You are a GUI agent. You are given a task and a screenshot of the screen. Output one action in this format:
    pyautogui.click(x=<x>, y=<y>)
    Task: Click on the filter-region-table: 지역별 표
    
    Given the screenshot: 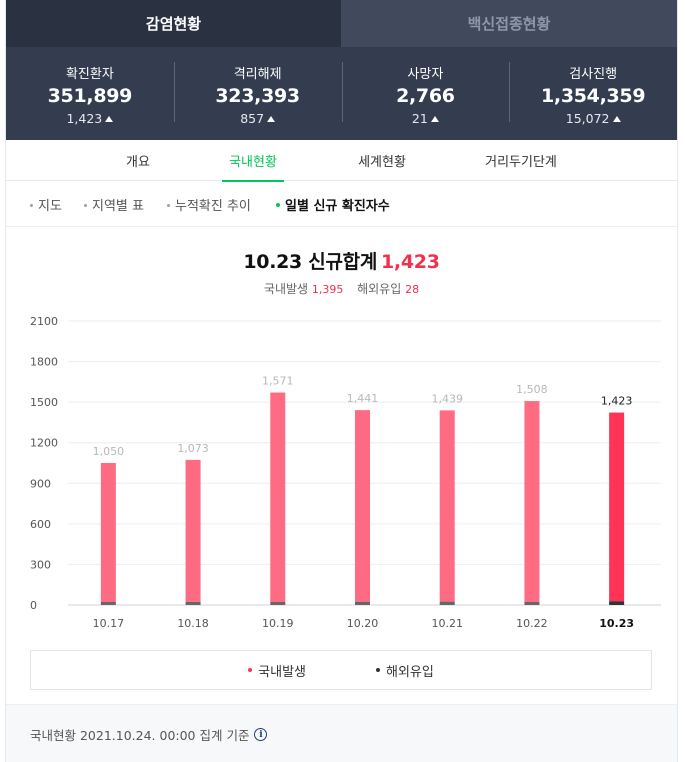 What is the action you would take?
    pyautogui.click(x=114, y=204)
    